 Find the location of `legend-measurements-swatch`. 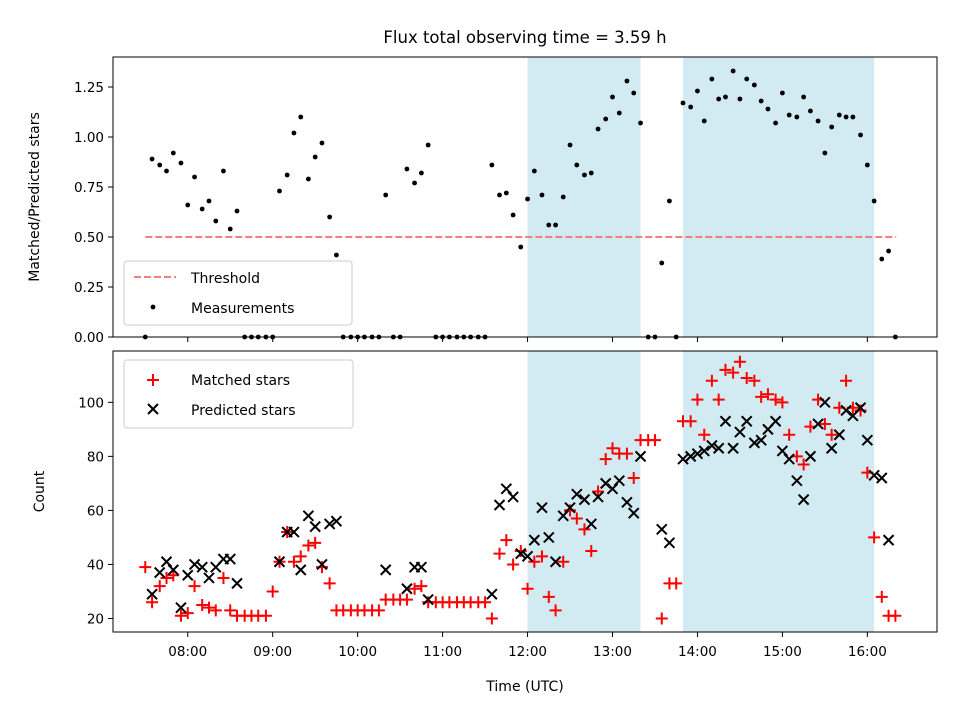

legend-measurements-swatch is located at coordinates (153, 307).